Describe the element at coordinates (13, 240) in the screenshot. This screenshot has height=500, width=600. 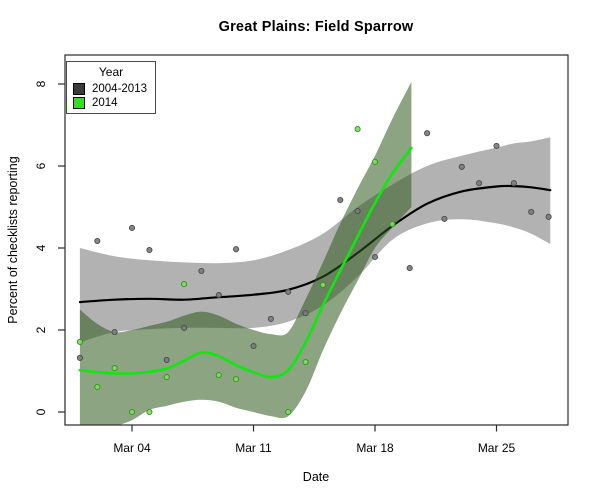
I see `y-axis-label: Percent of checklists reporting` at that location.